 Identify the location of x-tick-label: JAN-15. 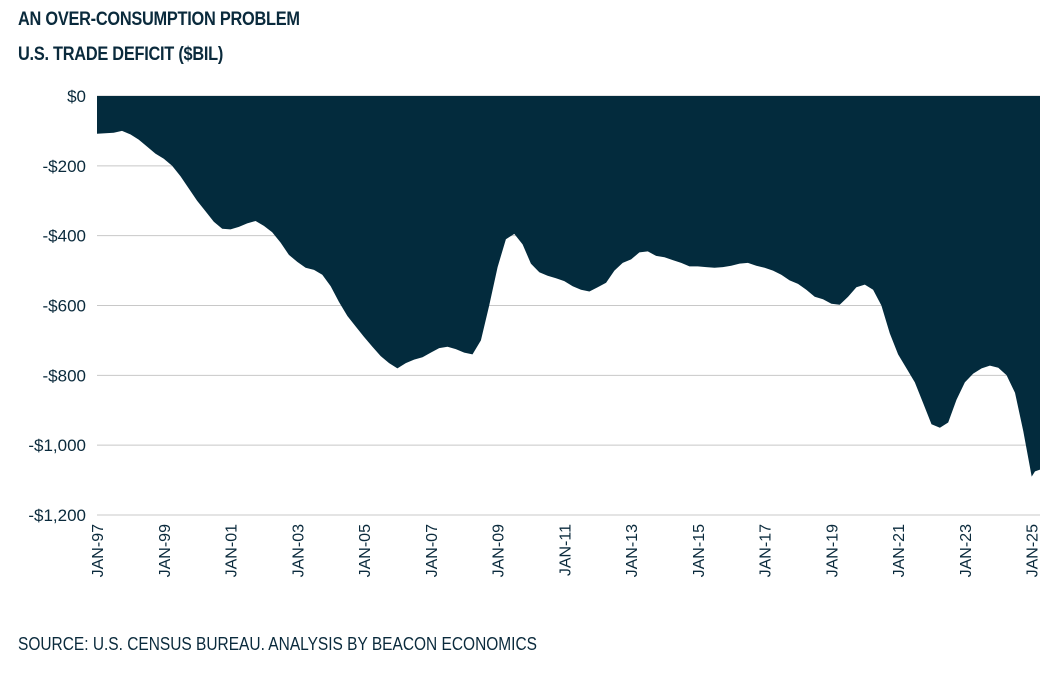
(699, 550).